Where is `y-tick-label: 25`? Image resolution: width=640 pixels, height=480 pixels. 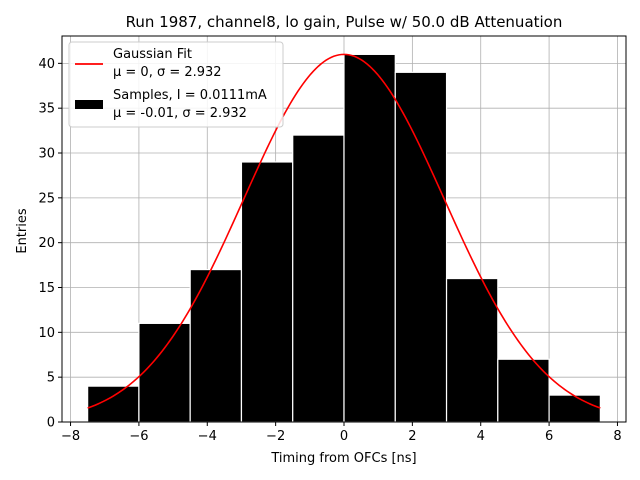 y-tick-label: 25 is located at coordinates (46, 198).